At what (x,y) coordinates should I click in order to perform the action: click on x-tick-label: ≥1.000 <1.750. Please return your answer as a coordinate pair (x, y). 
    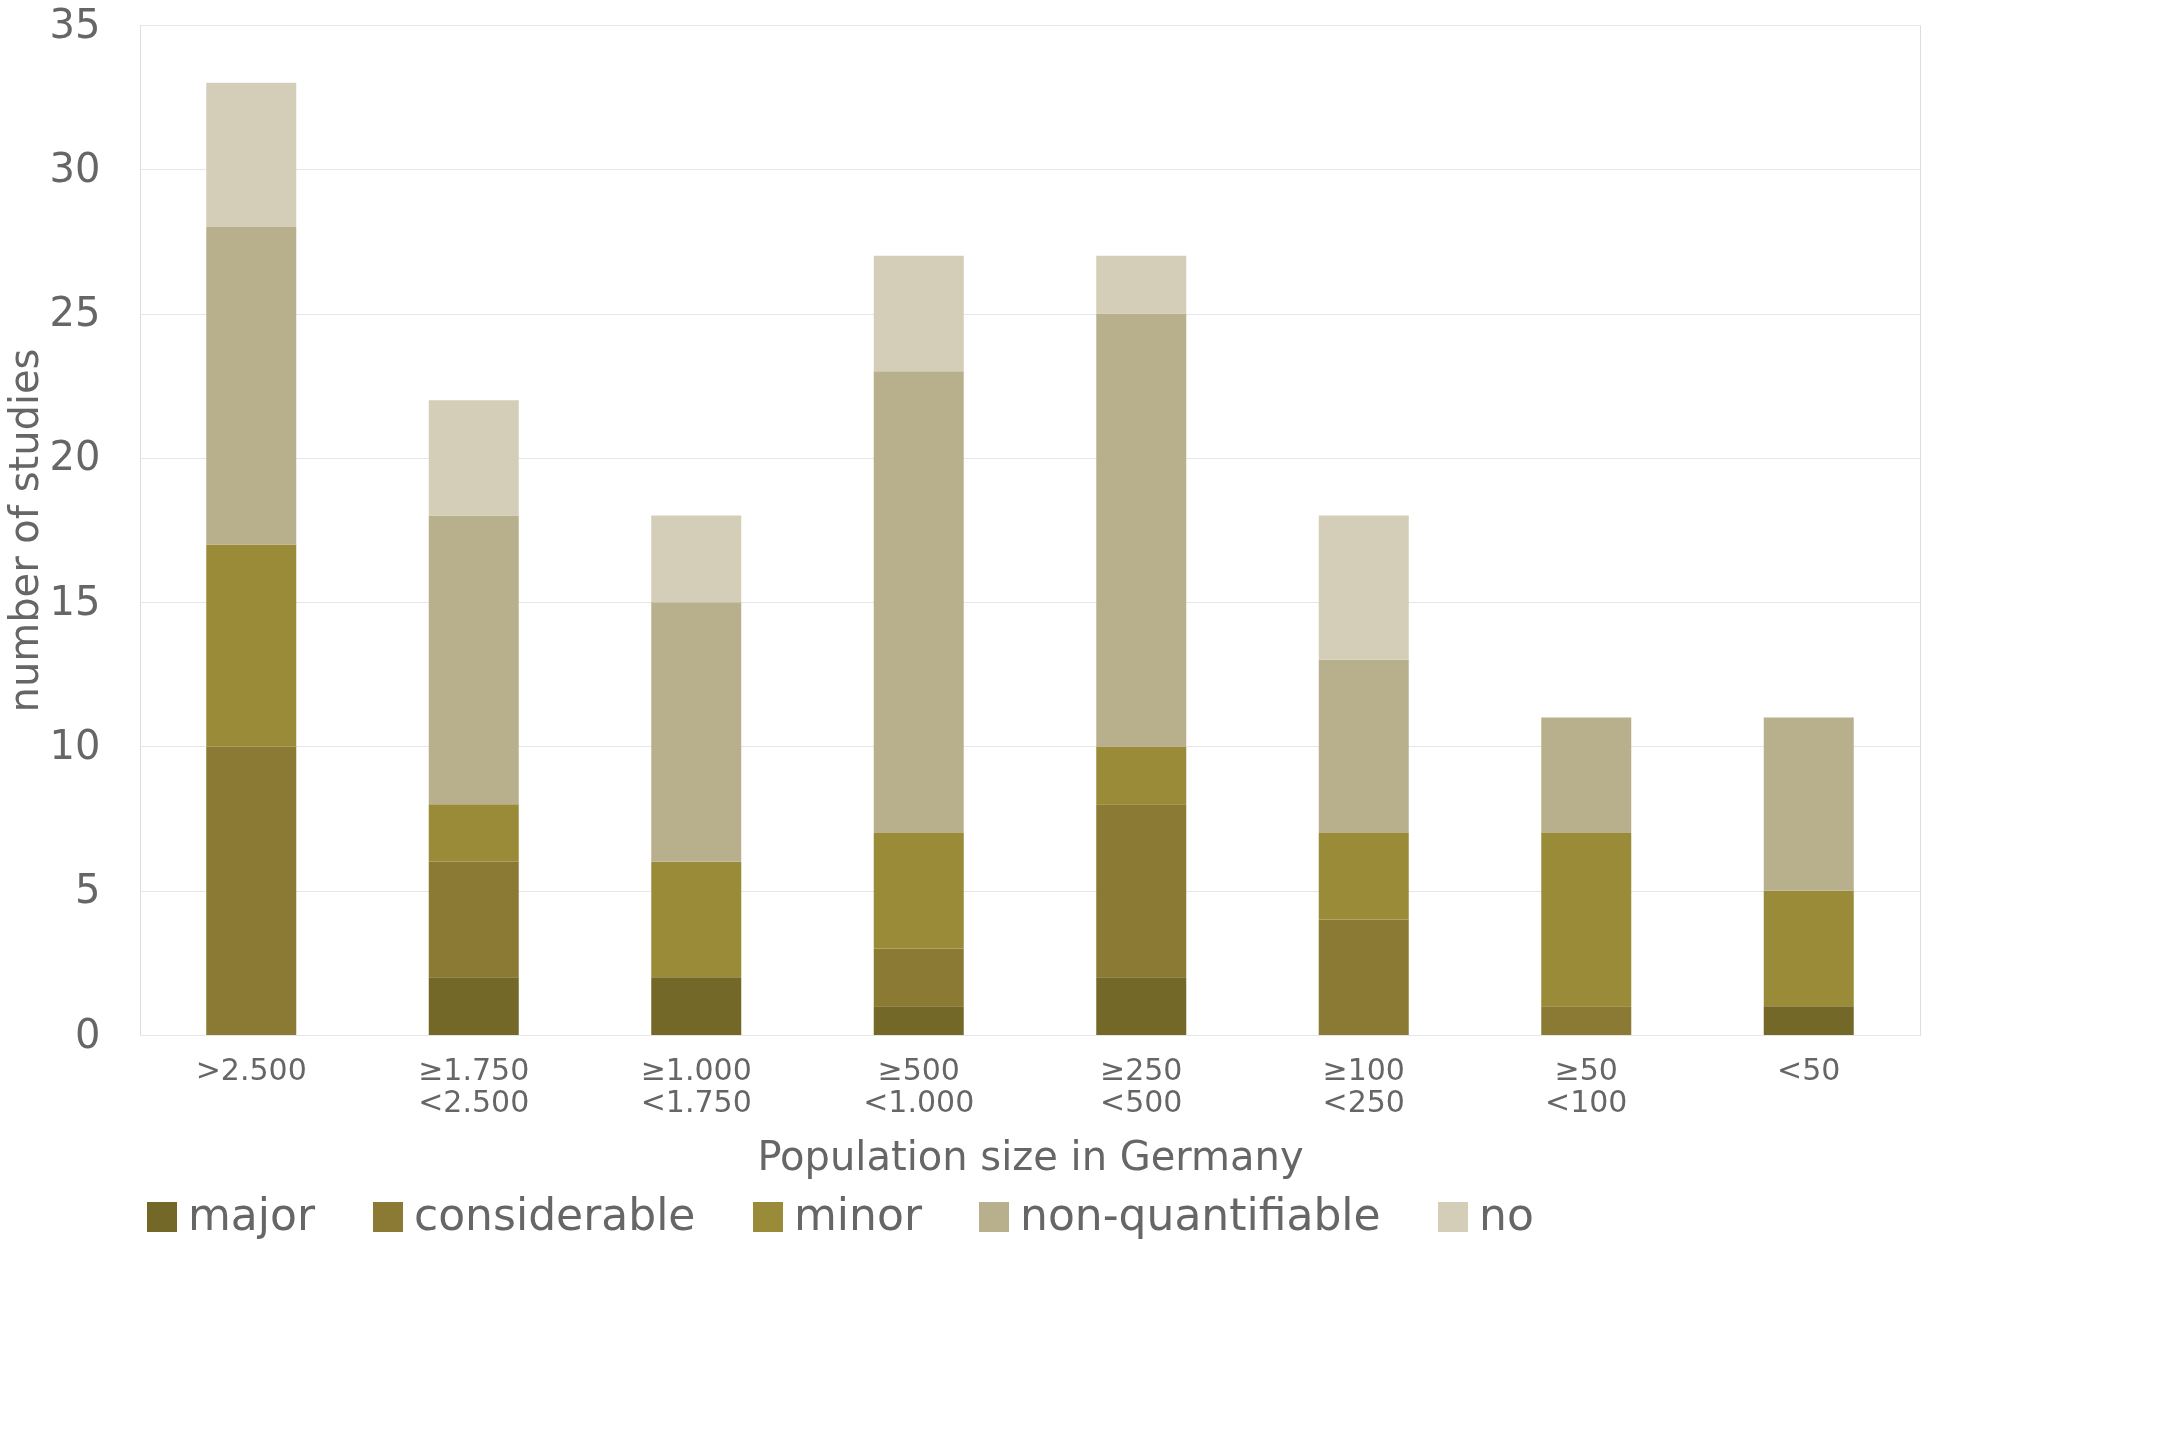
    Looking at the image, I should click on (696, 1085).